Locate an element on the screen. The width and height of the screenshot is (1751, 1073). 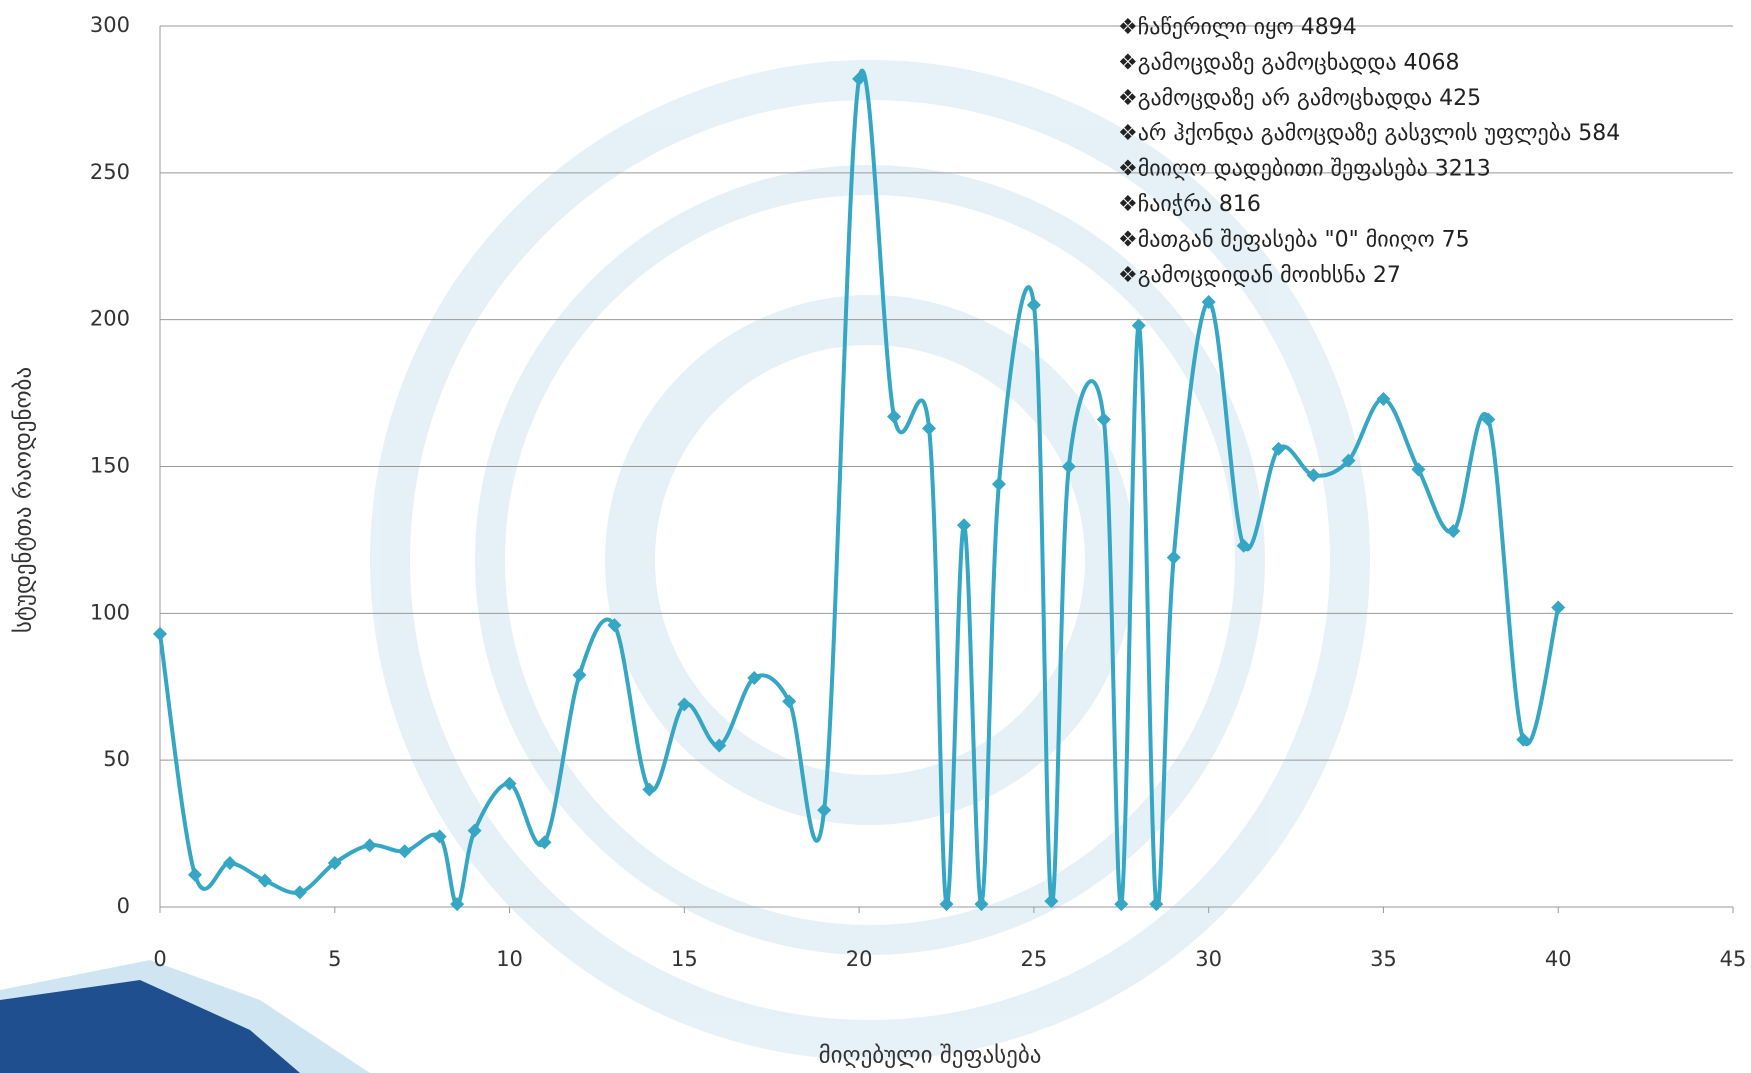
annotation: ❖ჩაწერილი იყო 4894 is located at coordinates (1237, 27).